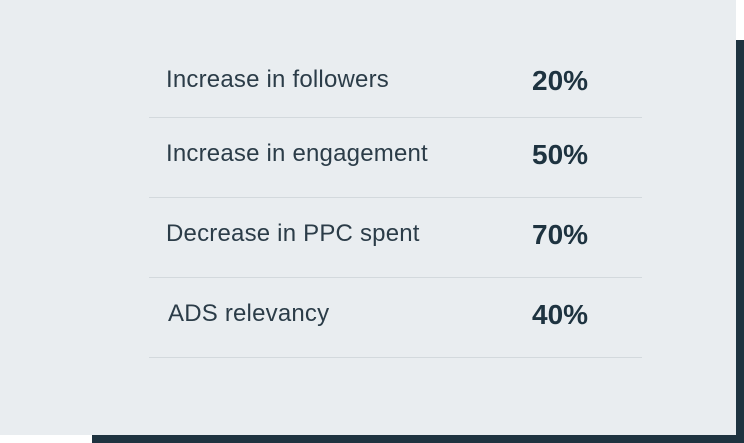 Image resolution: width=744 pixels, height=443 pixels. What do you see at coordinates (297, 153) in the screenshot?
I see `stat-label: Increase in engagement` at bounding box center [297, 153].